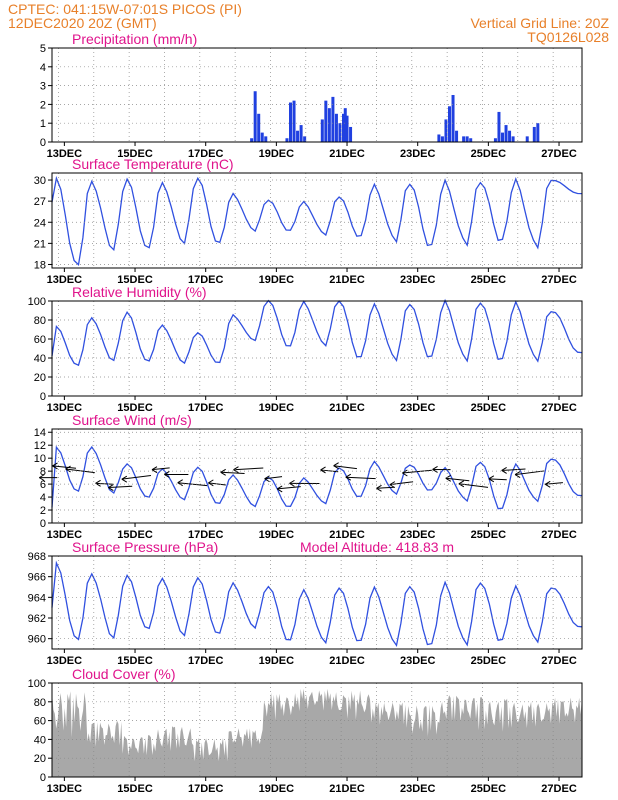 The width and height of the screenshot is (618, 800). Describe the element at coordinates (317, 95) in the screenshot. I see `panel-frame-precip` at that location.